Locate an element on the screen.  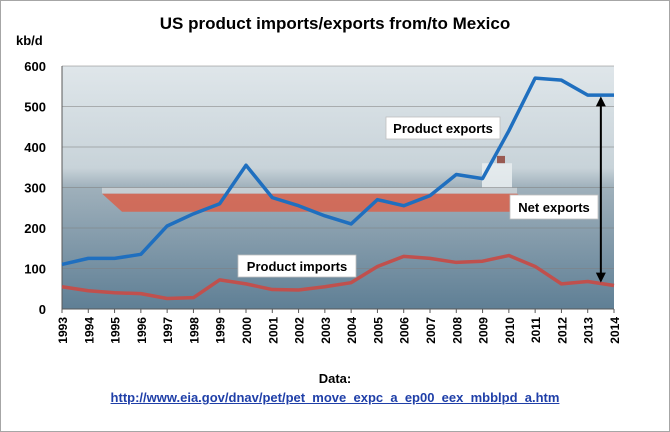
net-exports-label-box is located at coordinates (554, 207).